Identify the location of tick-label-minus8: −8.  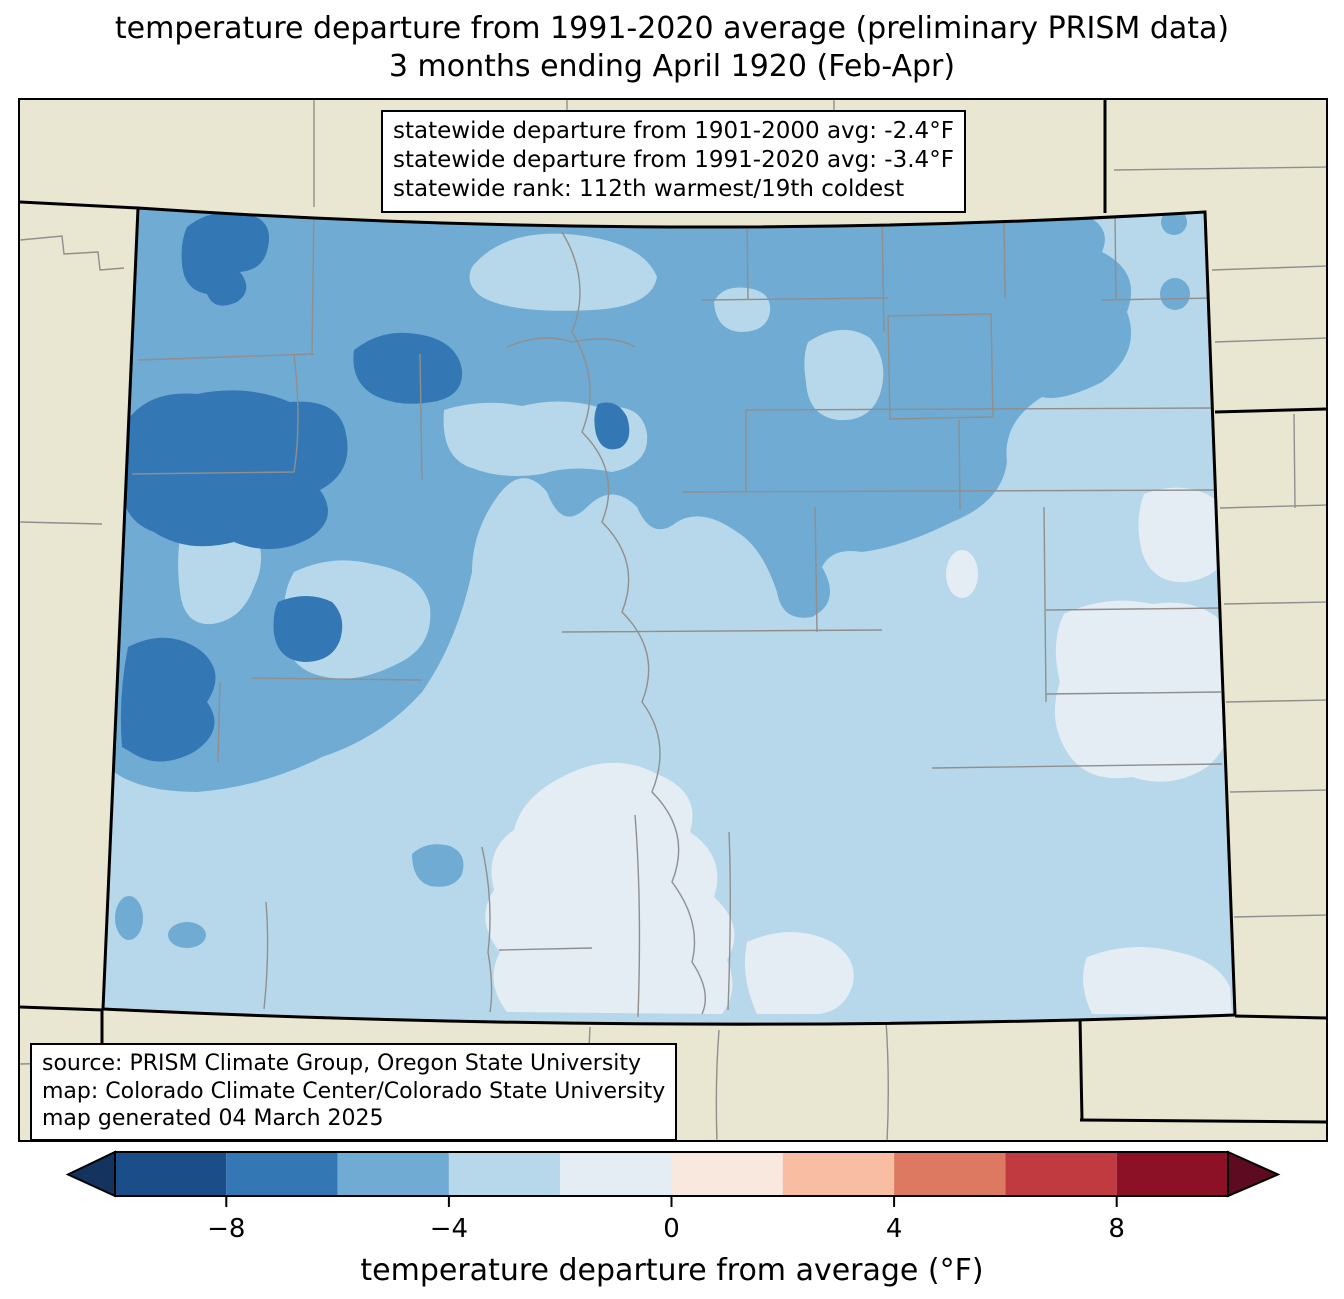
(226, 1229).